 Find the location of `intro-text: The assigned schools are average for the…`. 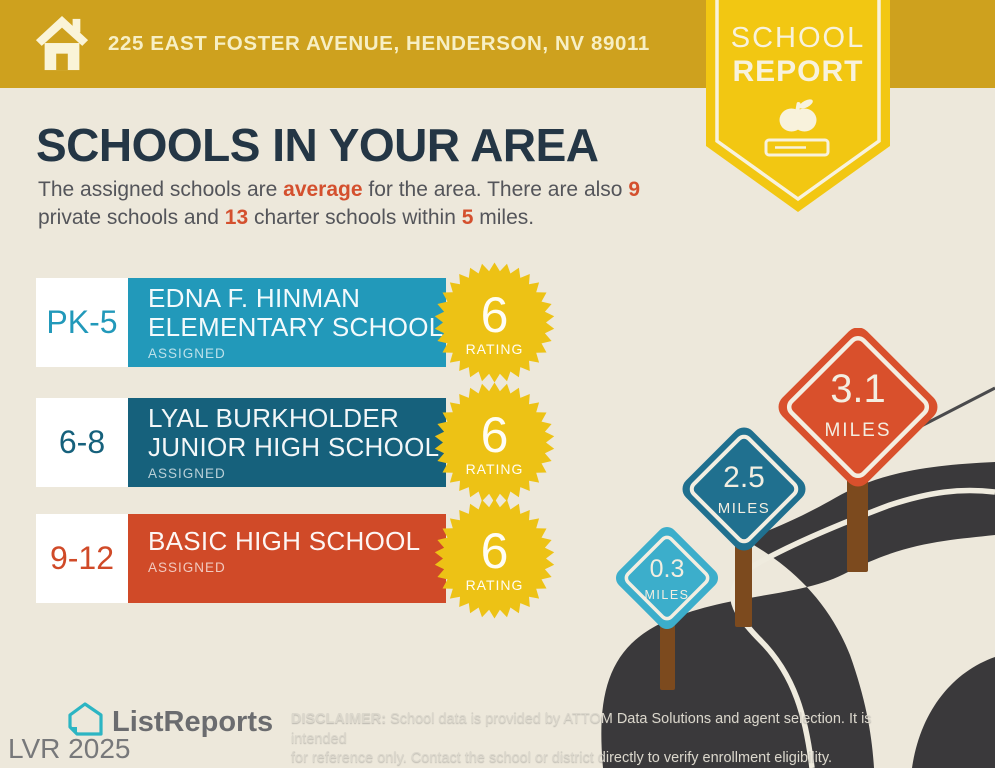

intro-text: The assigned schools are average for the… is located at coordinates (339, 203).